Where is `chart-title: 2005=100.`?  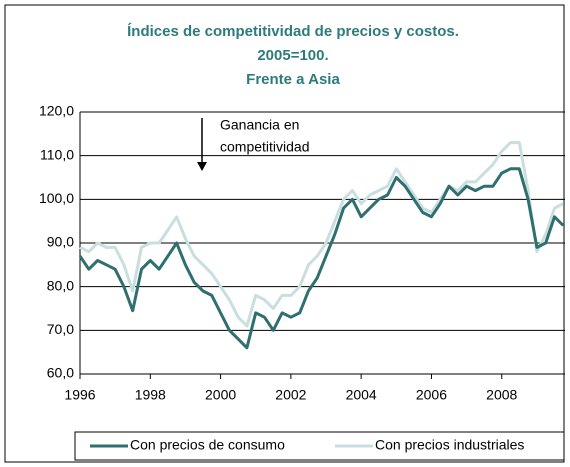 chart-title: 2005=100. is located at coordinates (292, 55).